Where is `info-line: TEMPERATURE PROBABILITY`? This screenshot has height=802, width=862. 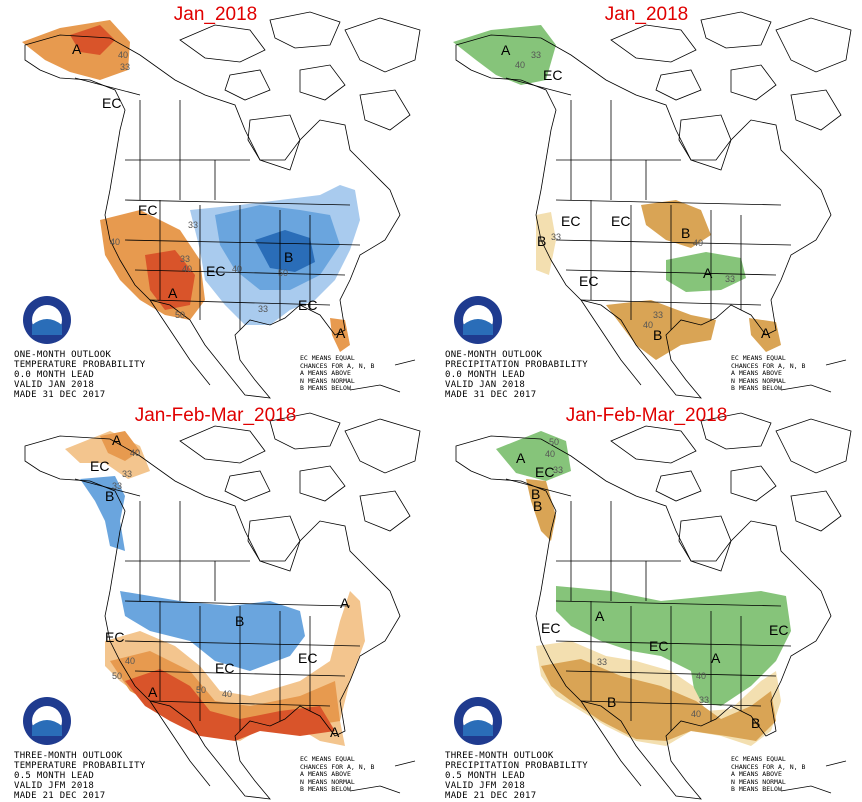 info-line: TEMPERATURE PROBABILITY is located at coordinates (80, 766).